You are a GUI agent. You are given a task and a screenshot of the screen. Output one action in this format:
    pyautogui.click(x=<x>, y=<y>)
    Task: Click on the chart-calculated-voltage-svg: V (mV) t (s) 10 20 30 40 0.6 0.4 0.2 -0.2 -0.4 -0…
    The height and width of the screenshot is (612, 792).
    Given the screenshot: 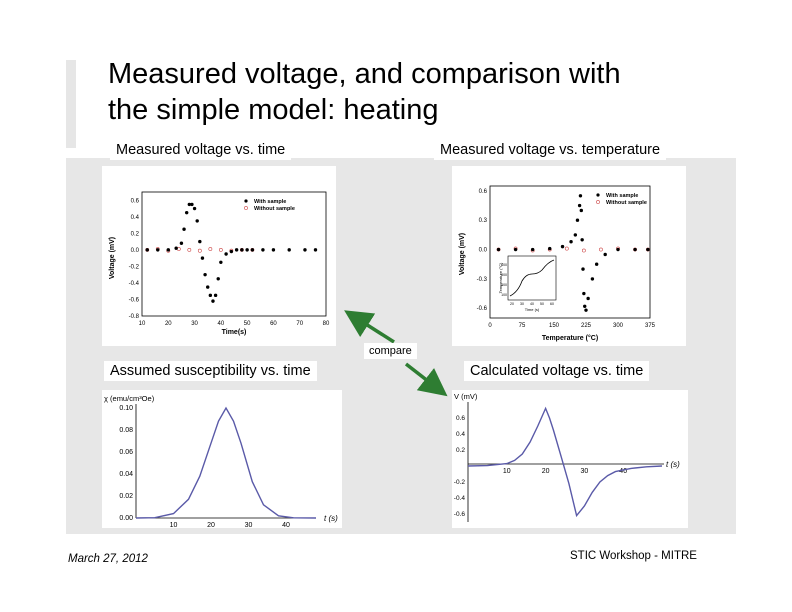 What is the action you would take?
    pyautogui.click(x=567, y=457)
    